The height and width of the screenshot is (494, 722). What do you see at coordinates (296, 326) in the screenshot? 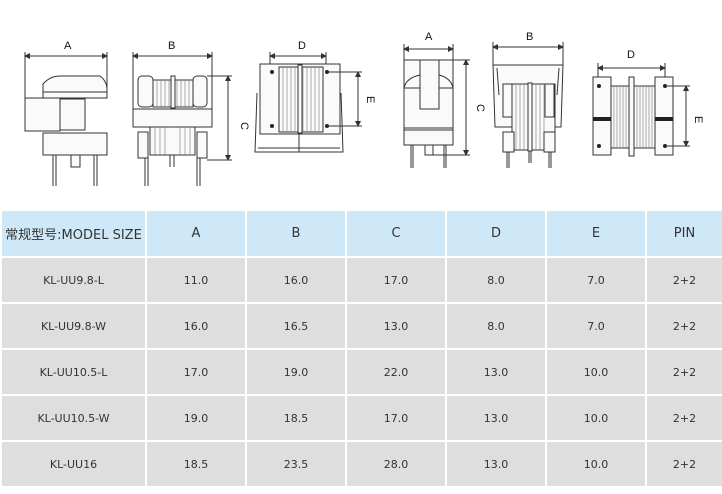
I see `cell-b: 16.5` at bounding box center [296, 326].